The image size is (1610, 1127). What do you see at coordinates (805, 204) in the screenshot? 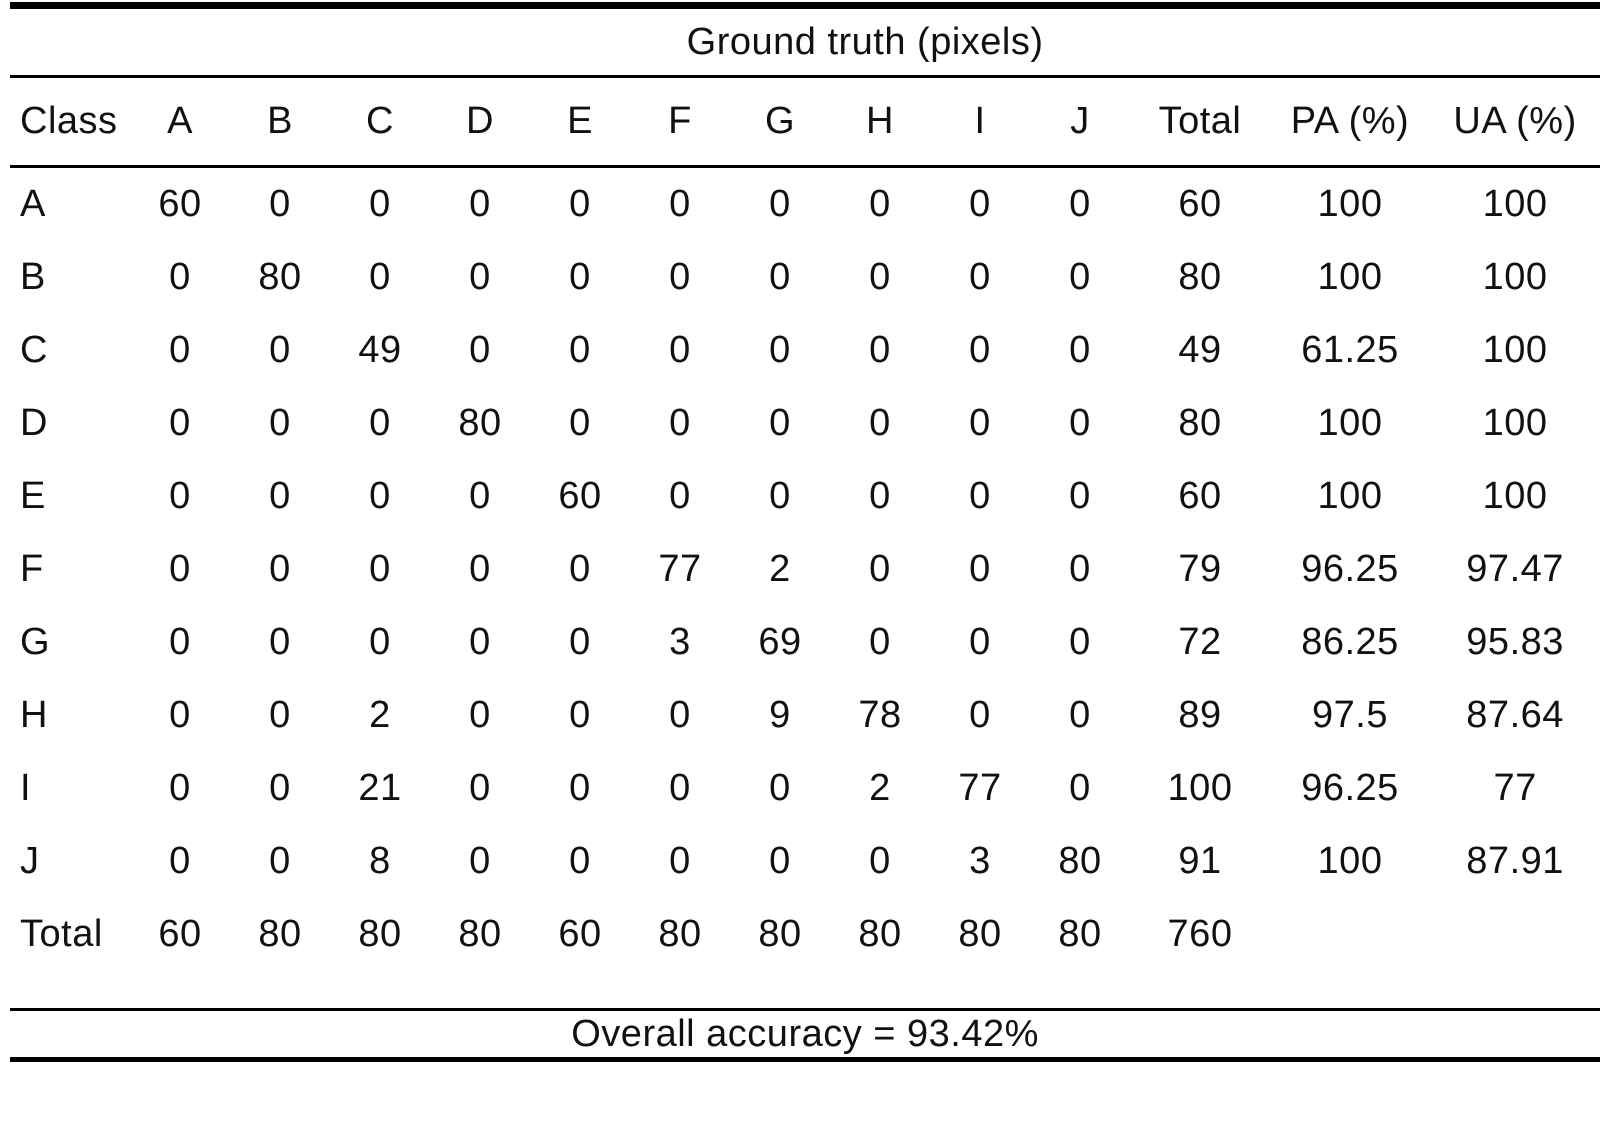
I see `table-row: A 60 0 0 0 0 0 0 0 0 0 60 100 100` at bounding box center [805, 204].